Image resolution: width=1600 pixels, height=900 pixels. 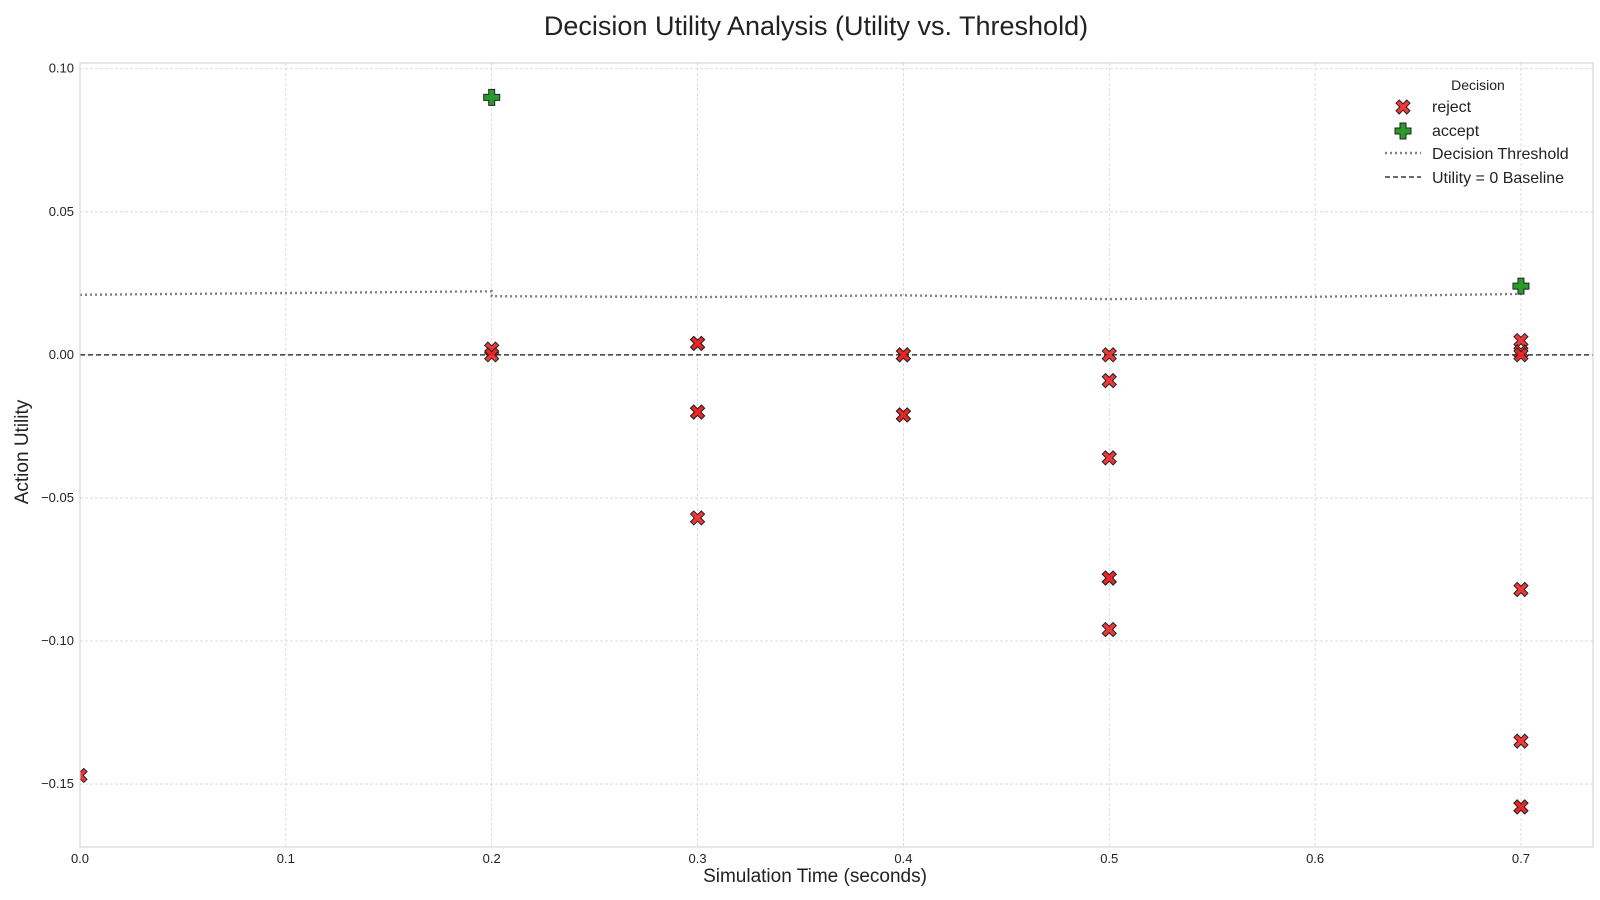 What do you see at coordinates (61, 211) in the screenshot?
I see `y-tick-label: 0.05` at bounding box center [61, 211].